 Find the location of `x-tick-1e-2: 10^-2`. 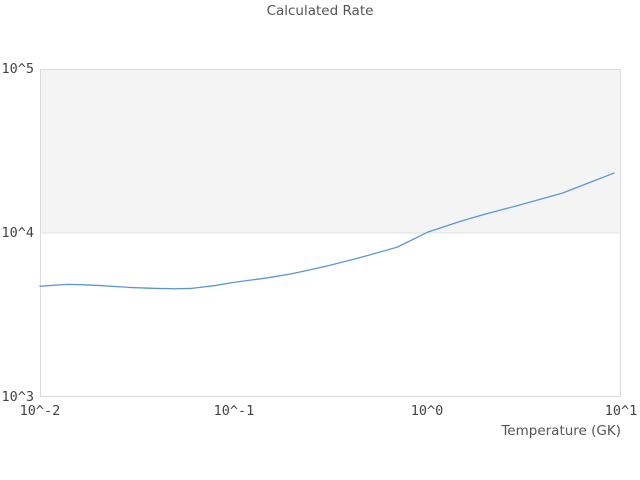

x-tick-1e-2: 10^-2 is located at coordinates (40, 411).